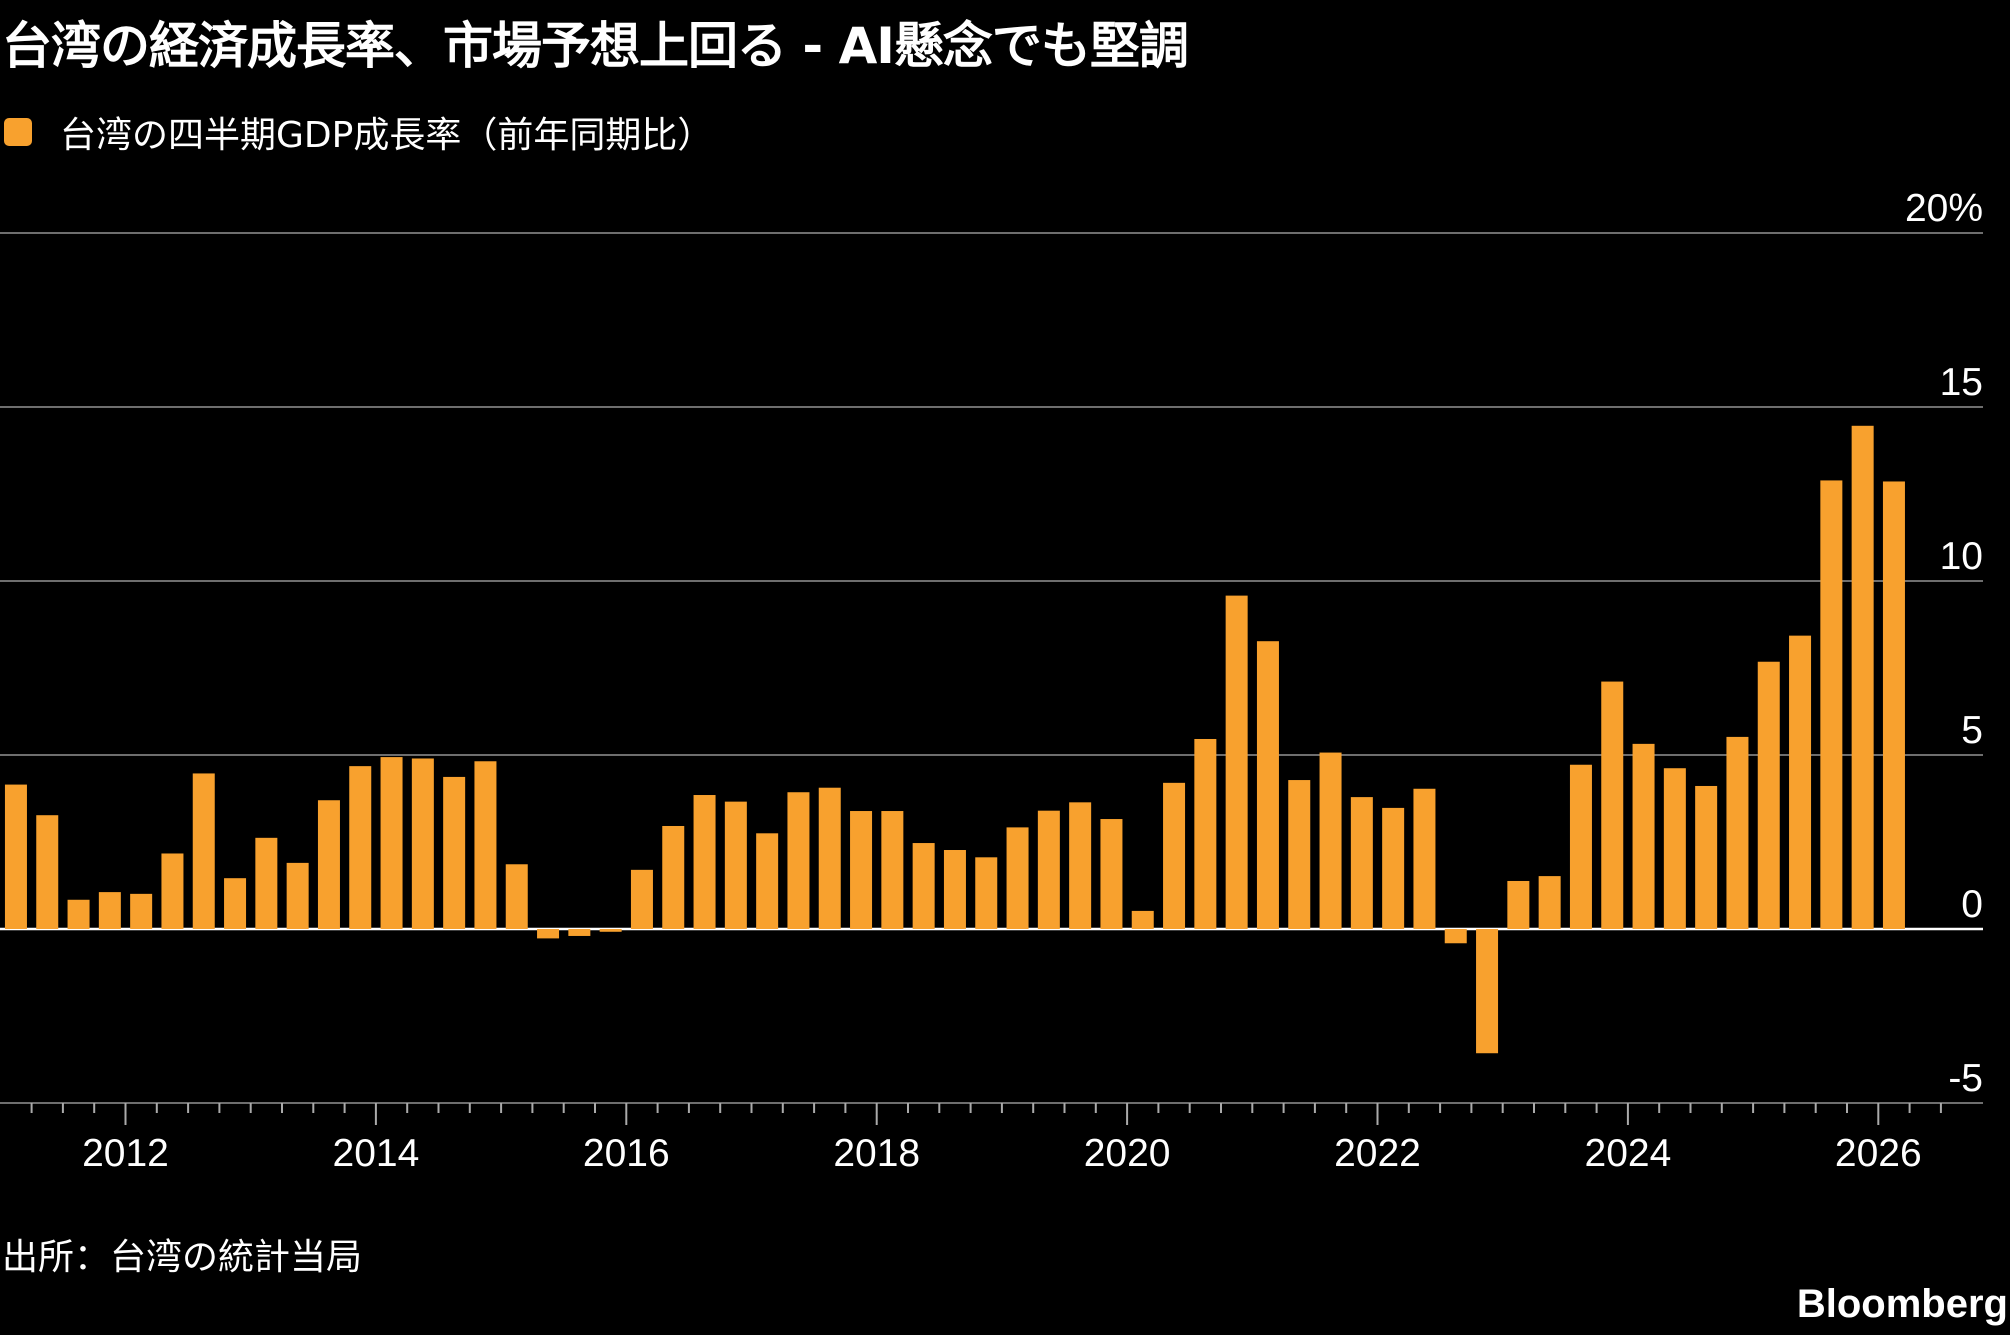 The image size is (2010, 1335). I want to click on x-tick-label: 2012, so click(125, 1153).